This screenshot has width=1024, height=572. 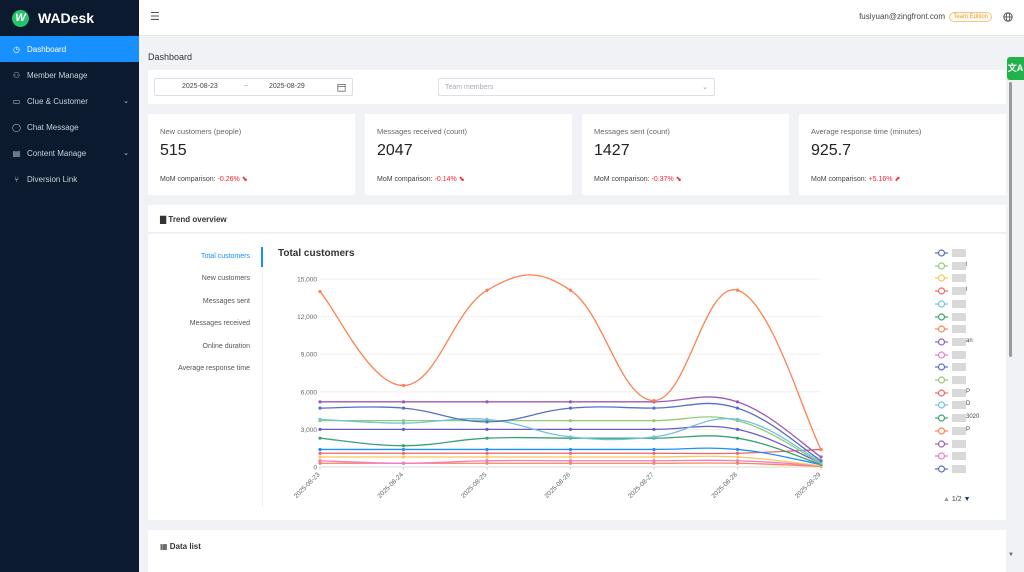 I want to click on sidebar-item-label: Dashboard, so click(x=47, y=49).